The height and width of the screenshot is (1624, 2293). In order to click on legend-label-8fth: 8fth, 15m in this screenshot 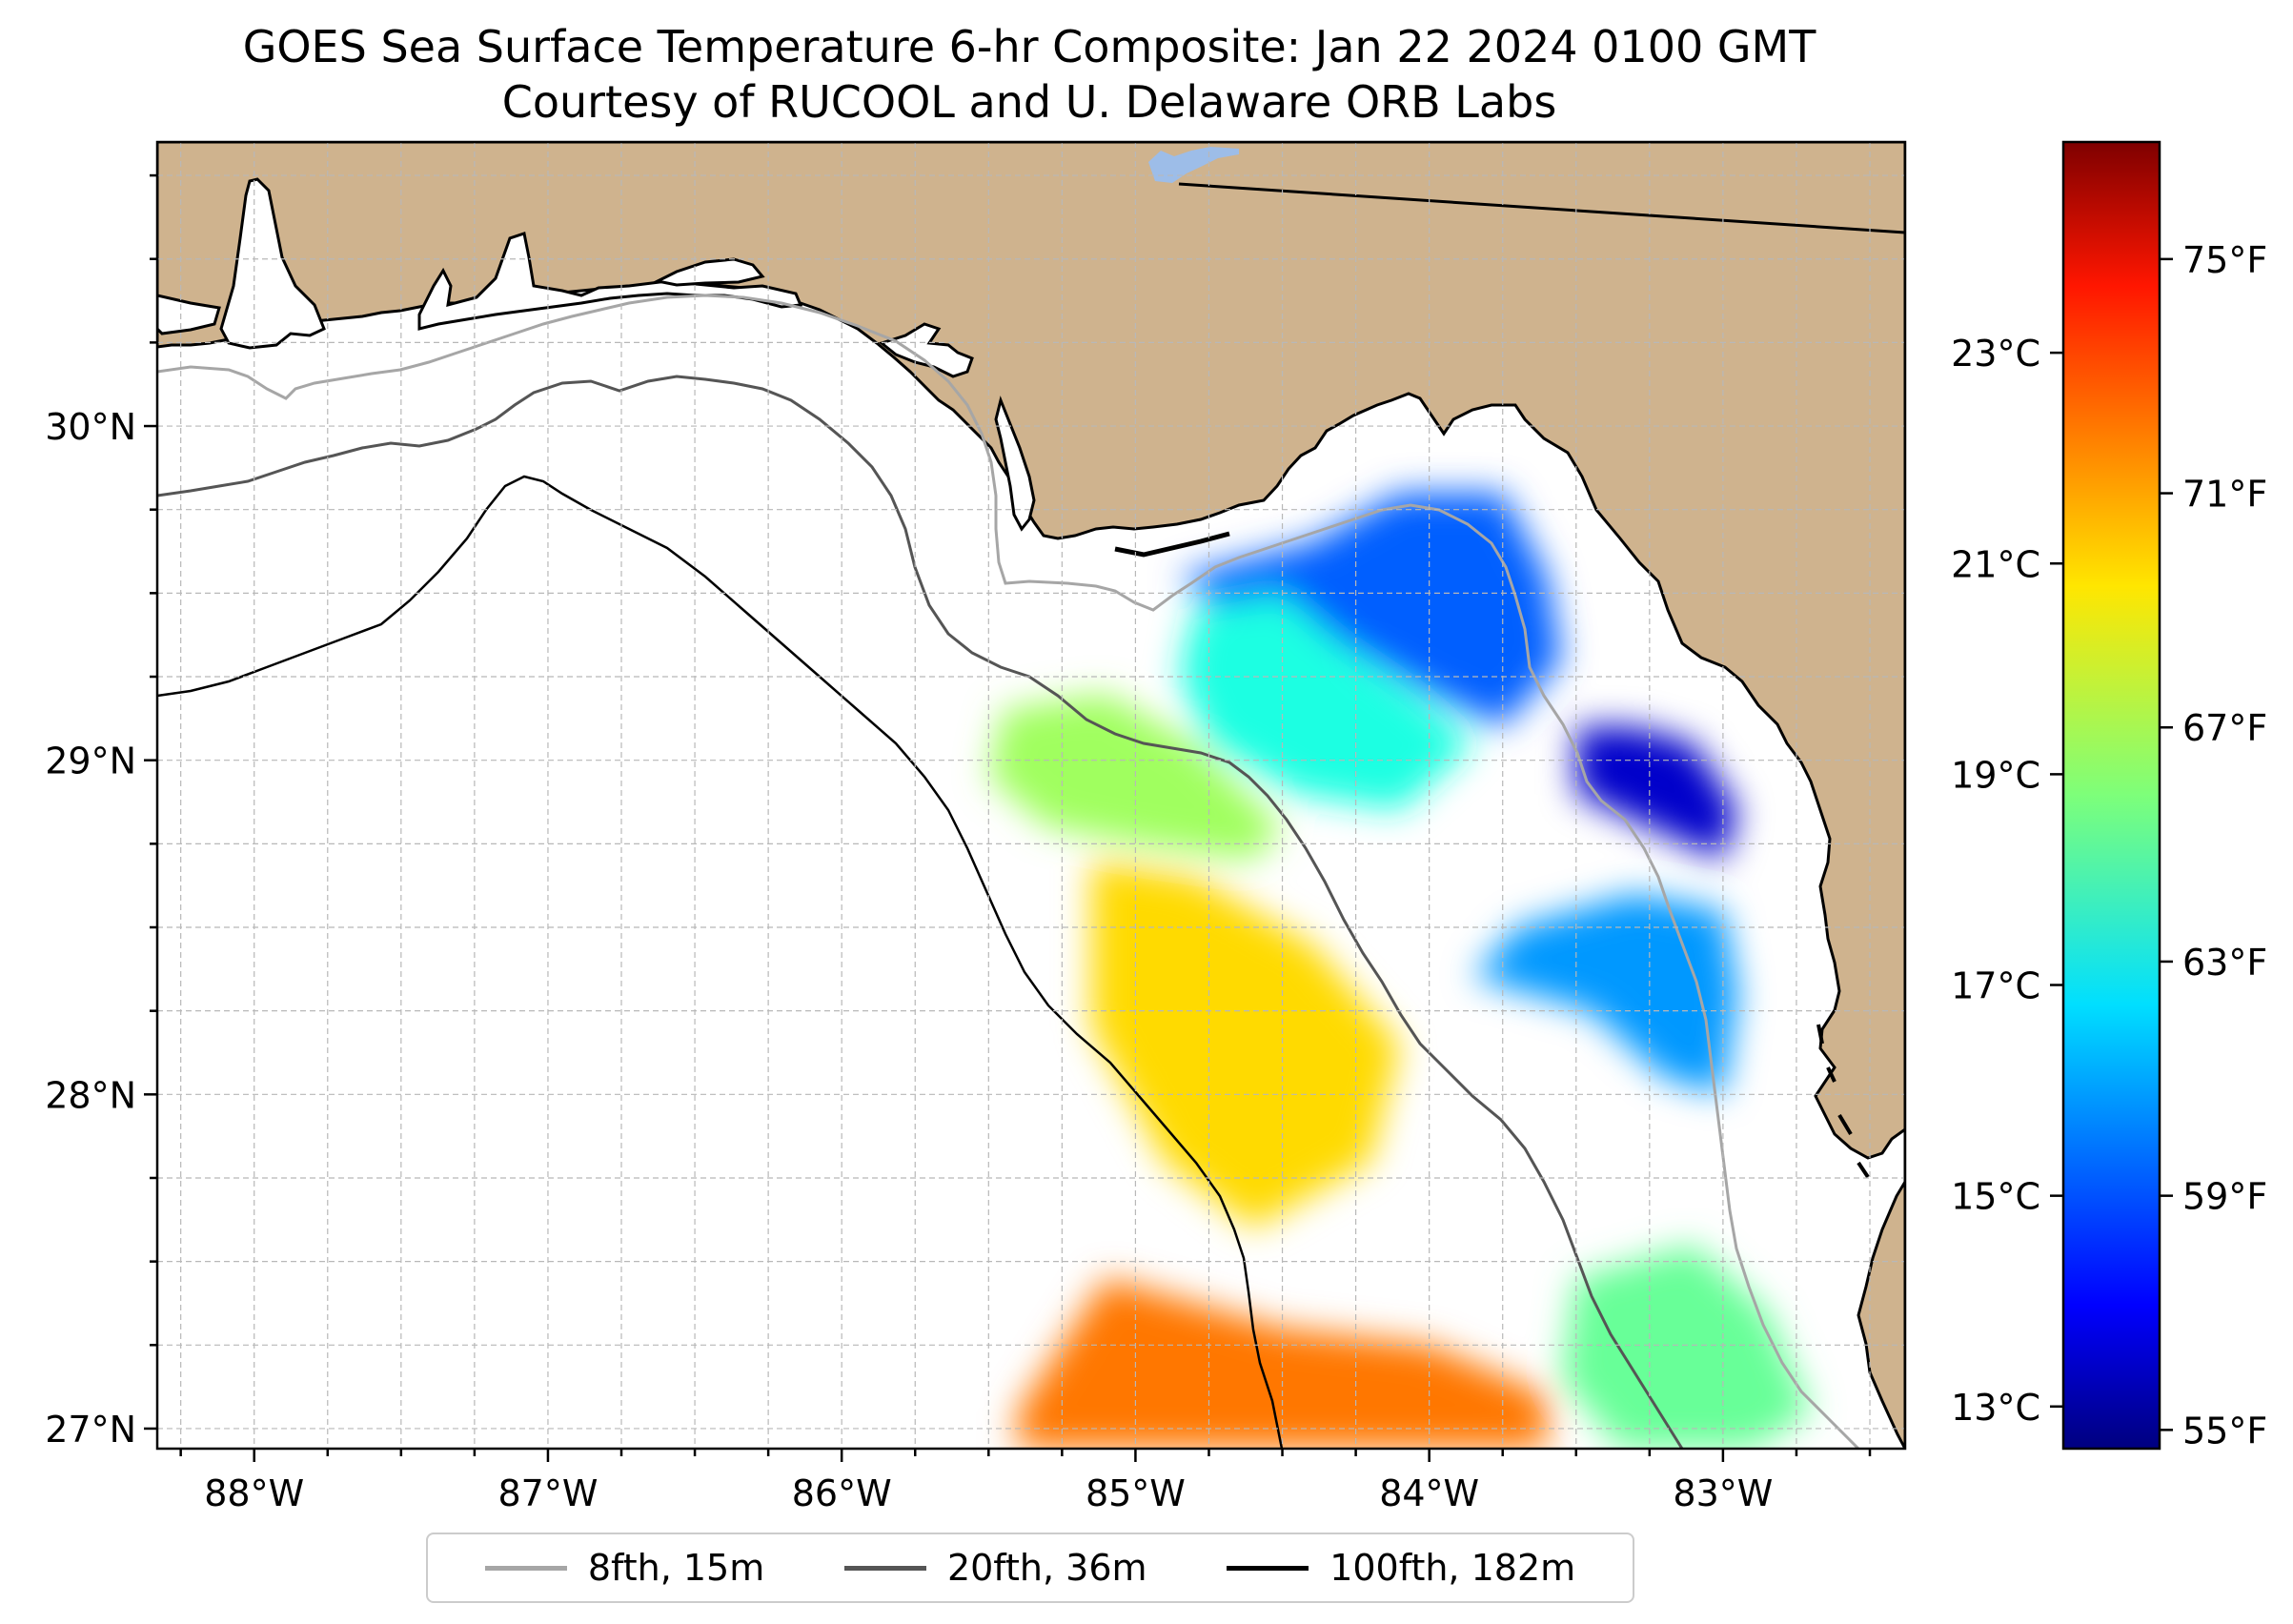, I will do `click(676, 1568)`.